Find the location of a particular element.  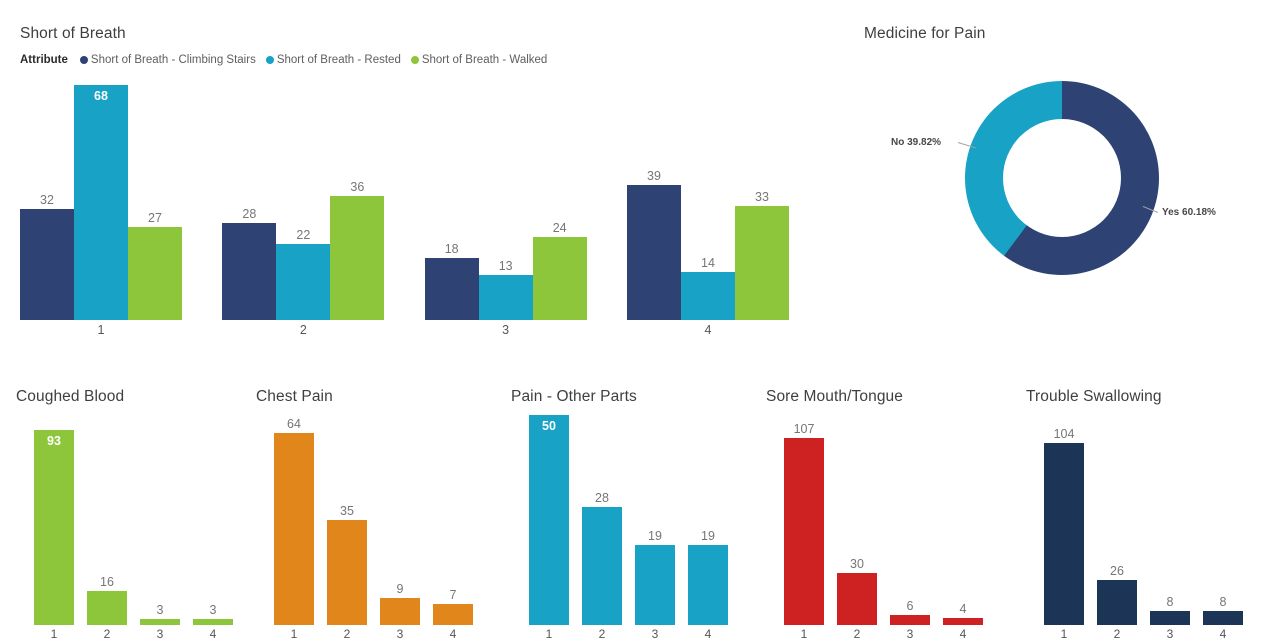

bar: 104 is located at coordinates (1064, 526).